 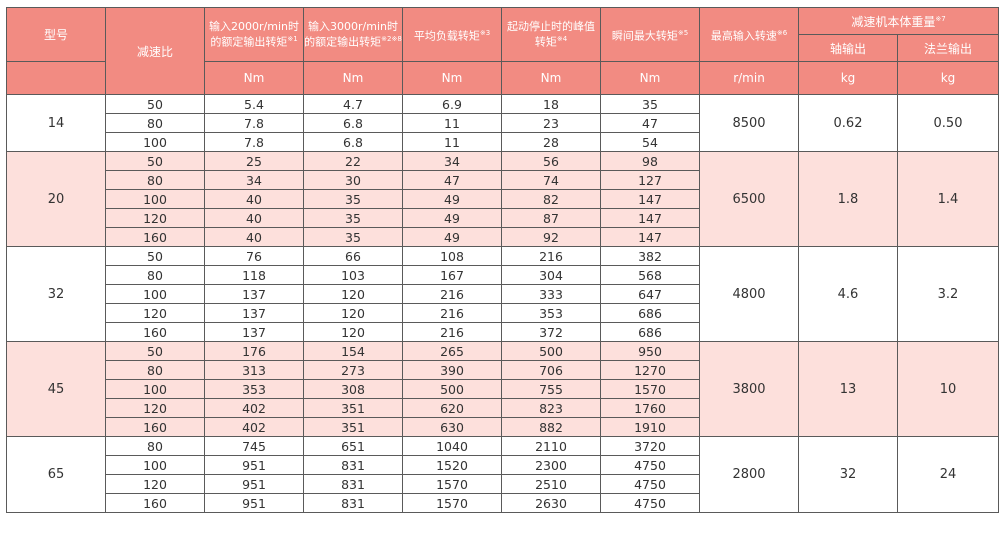 What do you see at coordinates (551, 199) in the screenshot?
I see `peak-cell: 82` at bounding box center [551, 199].